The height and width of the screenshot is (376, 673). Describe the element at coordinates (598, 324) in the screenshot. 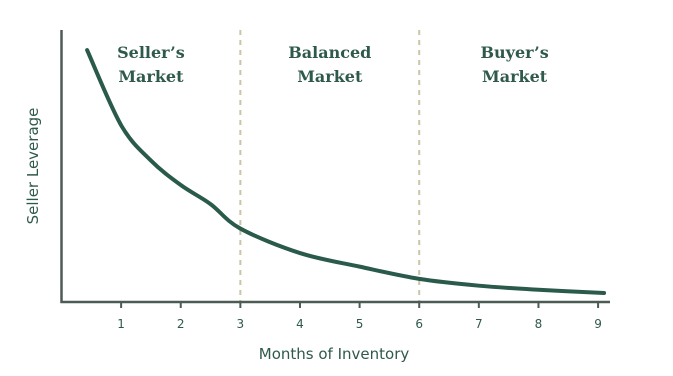

I see `x-tick-label: 9` at that location.